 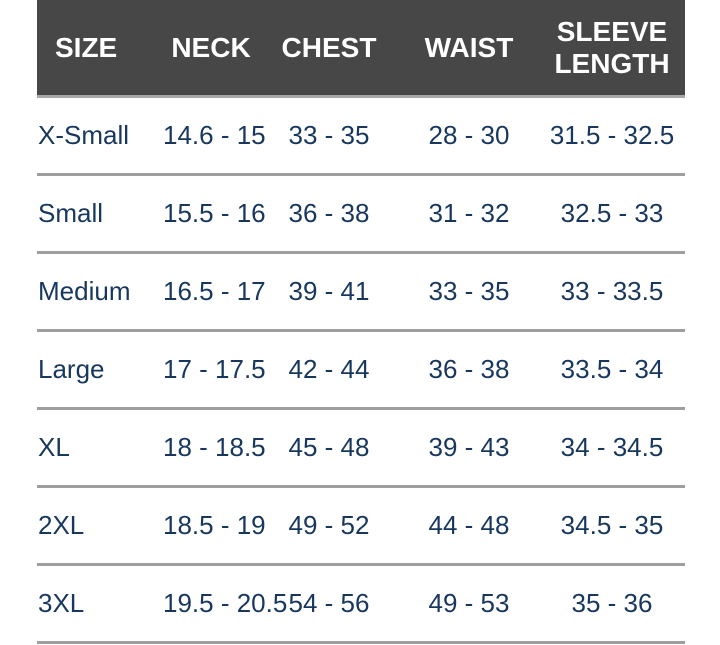 What do you see at coordinates (469, 526) in the screenshot?
I see `cell-waist: 44 - 48` at bounding box center [469, 526].